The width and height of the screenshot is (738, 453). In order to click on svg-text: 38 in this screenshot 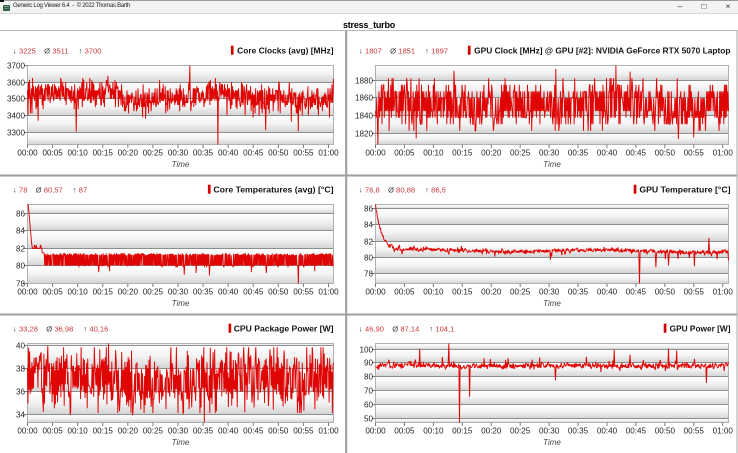, I will do `click(21, 368)`.